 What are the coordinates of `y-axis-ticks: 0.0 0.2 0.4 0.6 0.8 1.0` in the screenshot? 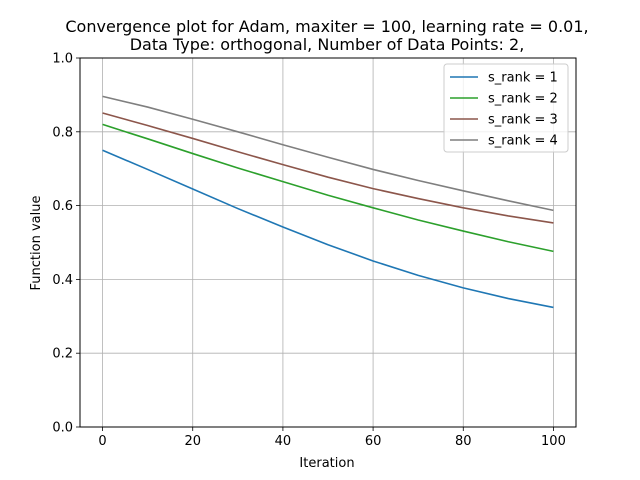 It's located at (66, 244).